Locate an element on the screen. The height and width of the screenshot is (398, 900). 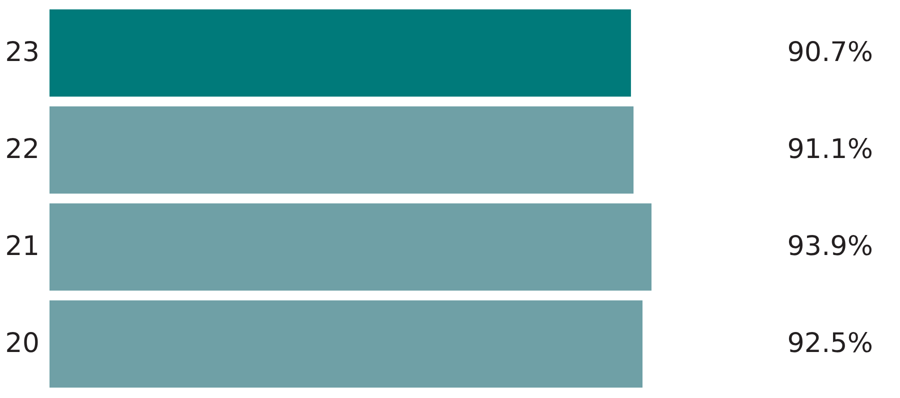
y-tick-label: 22 is located at coordinates (22, 150).